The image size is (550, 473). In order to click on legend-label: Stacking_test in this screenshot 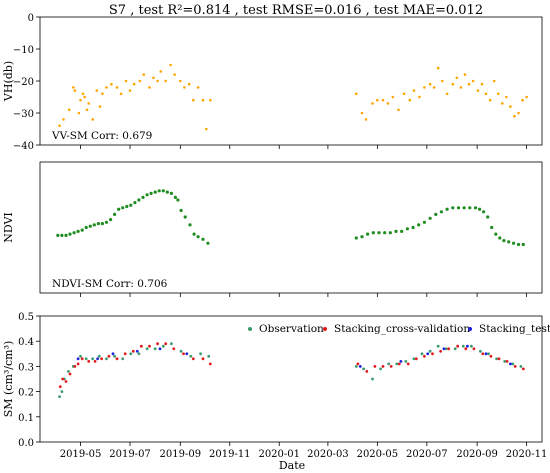, I will do `click(514, 329)`.